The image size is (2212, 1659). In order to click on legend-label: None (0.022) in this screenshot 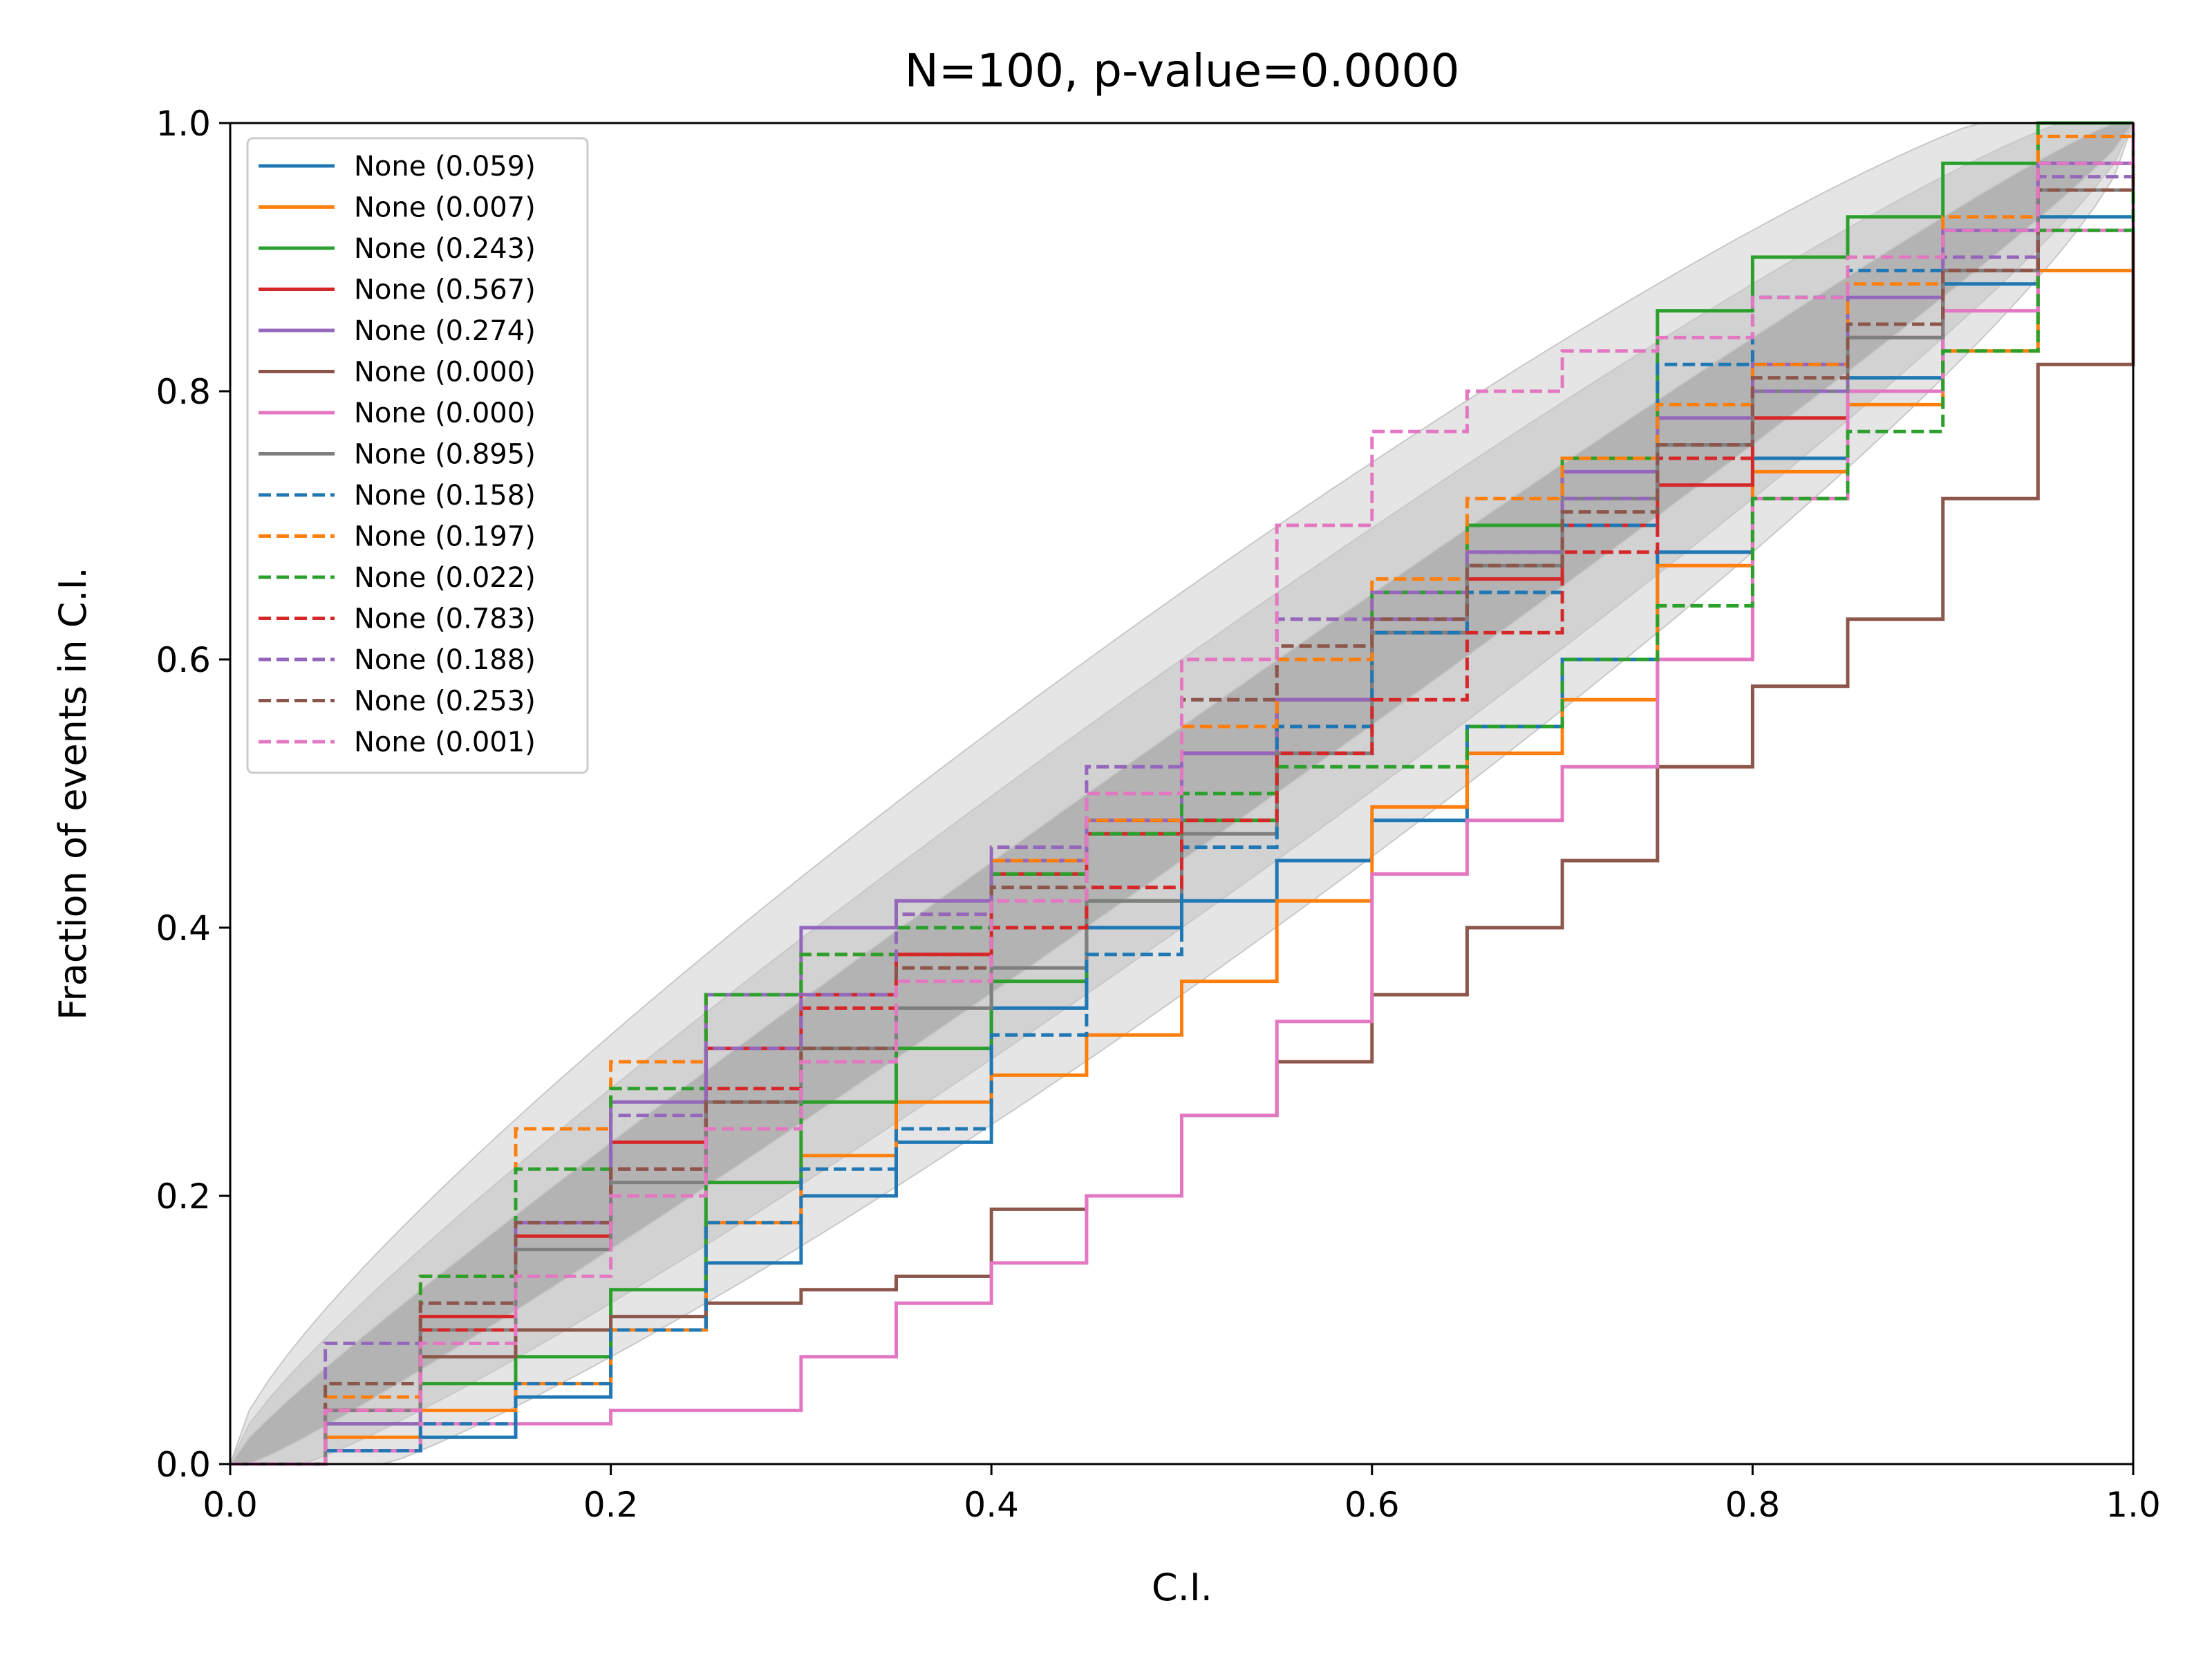, I will do `click(445, 578)`.